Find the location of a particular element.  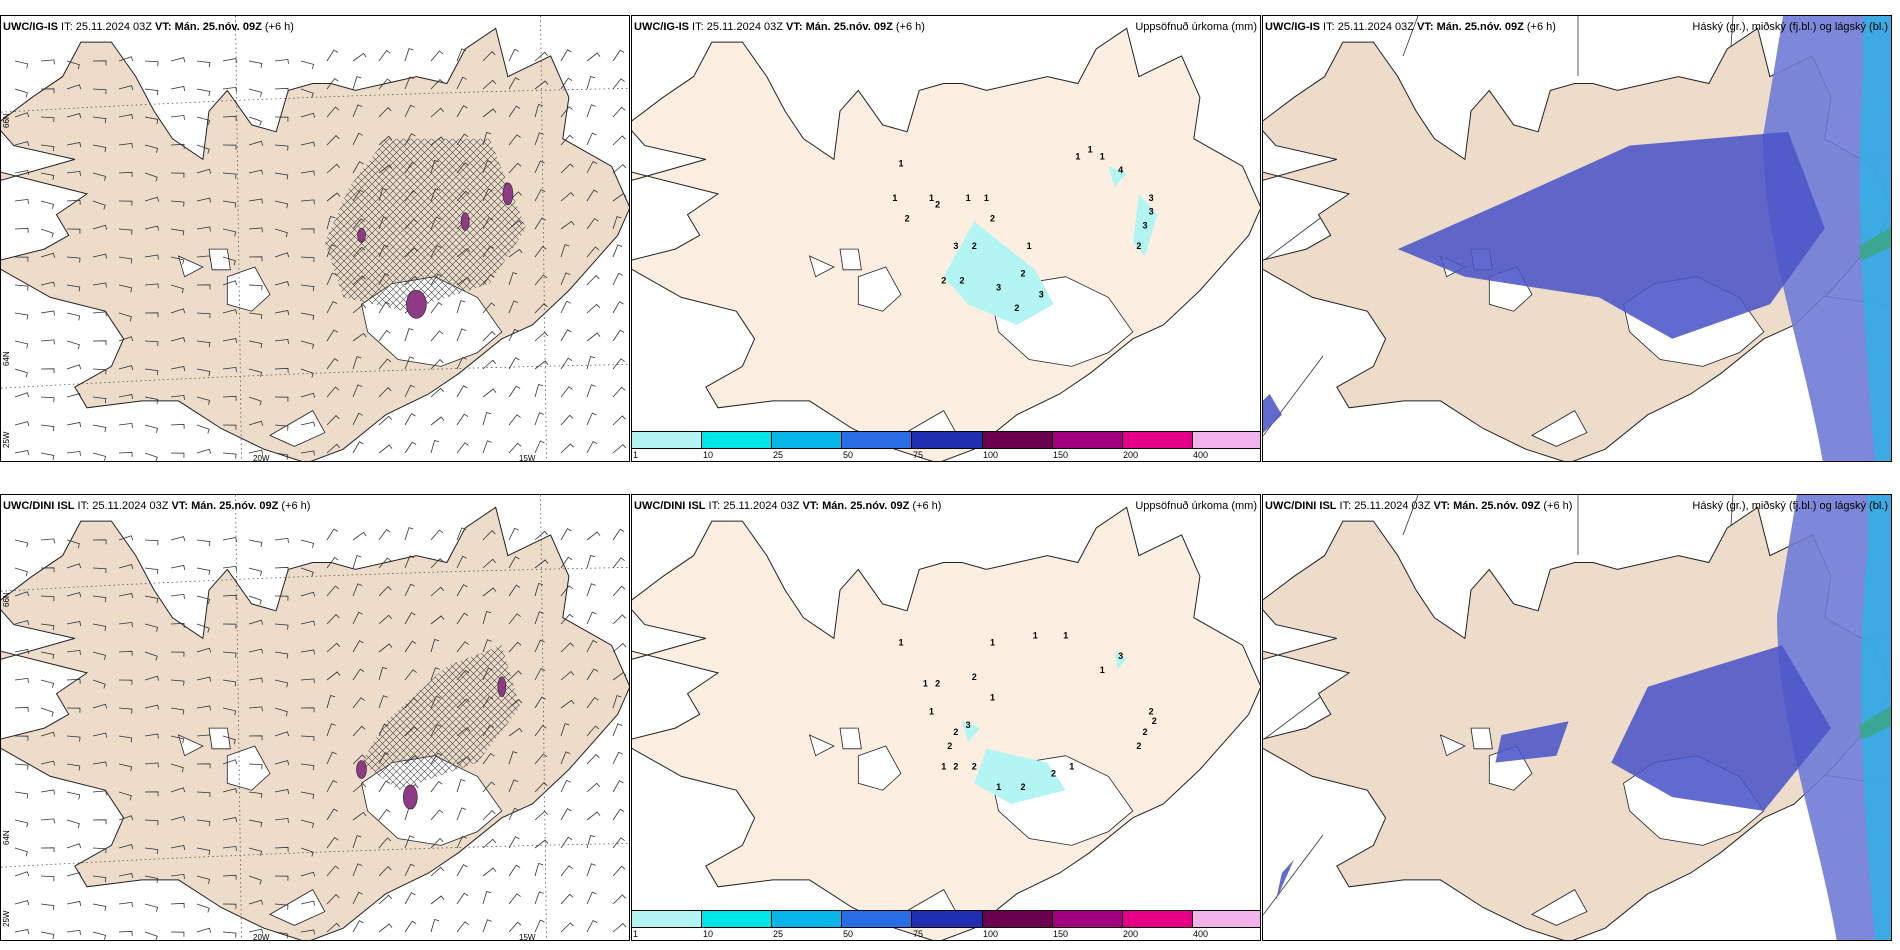

lon-label-20w: 20W is located at coordinates (261, 937).